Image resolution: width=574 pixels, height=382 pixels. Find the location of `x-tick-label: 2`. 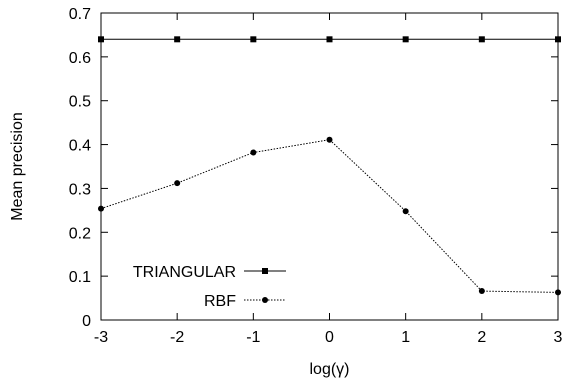

x-tick-label: 2 is located at coordinates (481, 337).